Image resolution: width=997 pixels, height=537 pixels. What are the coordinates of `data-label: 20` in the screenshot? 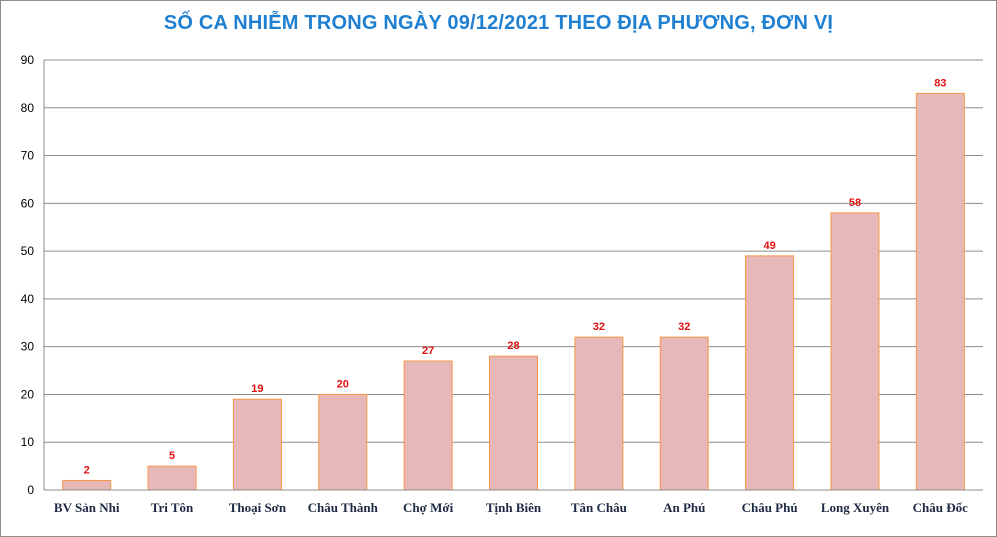 It's located at (343, 384).